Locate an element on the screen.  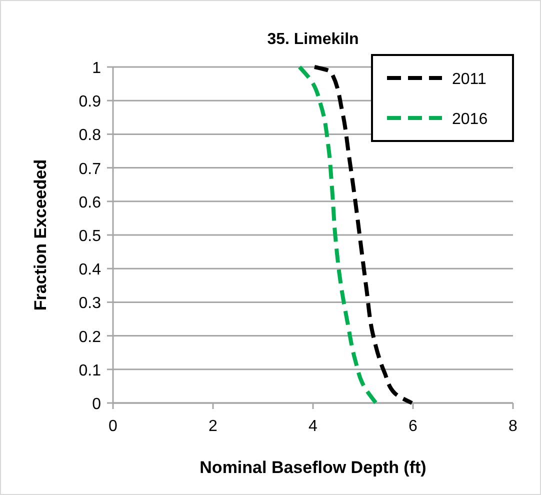
legend-label: 2016 is located at coordinates (470, 119).